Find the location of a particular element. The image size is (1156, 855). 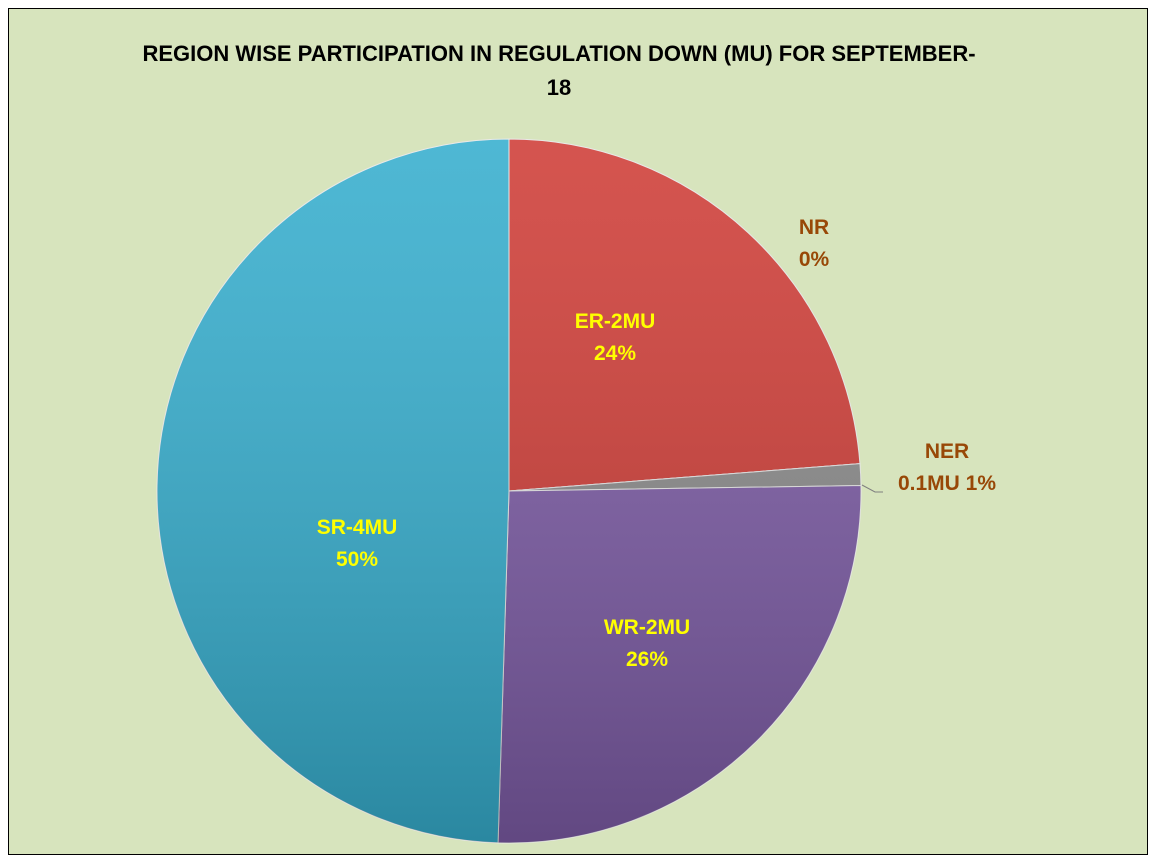

slice-label: SR-4MU 50% is located at coordinates (357, 544).